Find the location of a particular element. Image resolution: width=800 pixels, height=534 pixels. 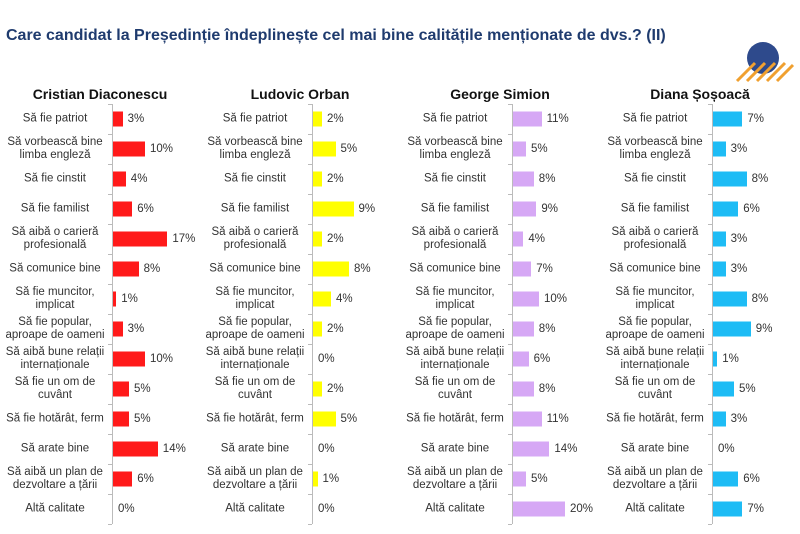

value-label: 6% is located at coordinates (751, 479).